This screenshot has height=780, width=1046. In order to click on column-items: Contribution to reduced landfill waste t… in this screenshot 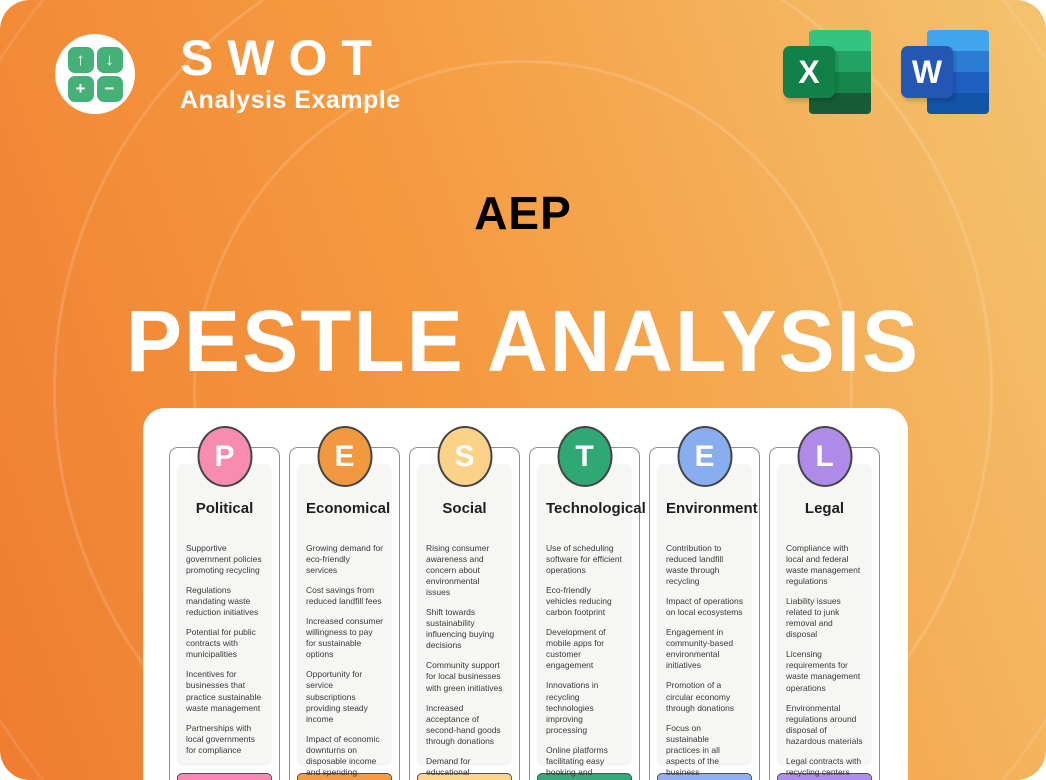, I will do `click(704, 660)`.